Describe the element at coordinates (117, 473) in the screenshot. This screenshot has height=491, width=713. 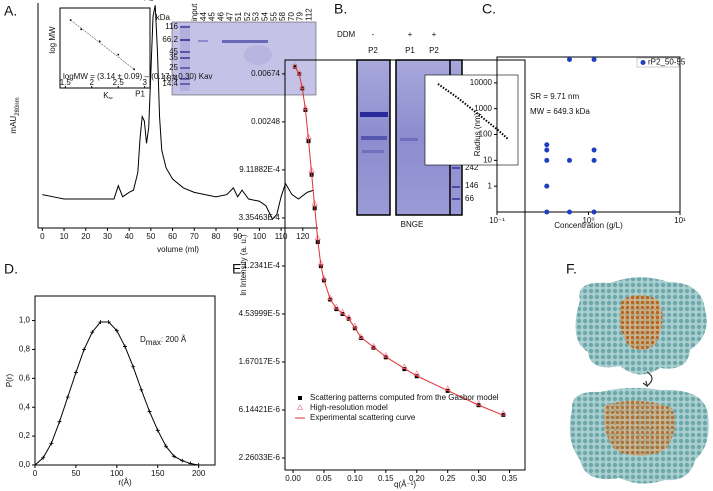
I see `x-tick-label: 100` at that location.